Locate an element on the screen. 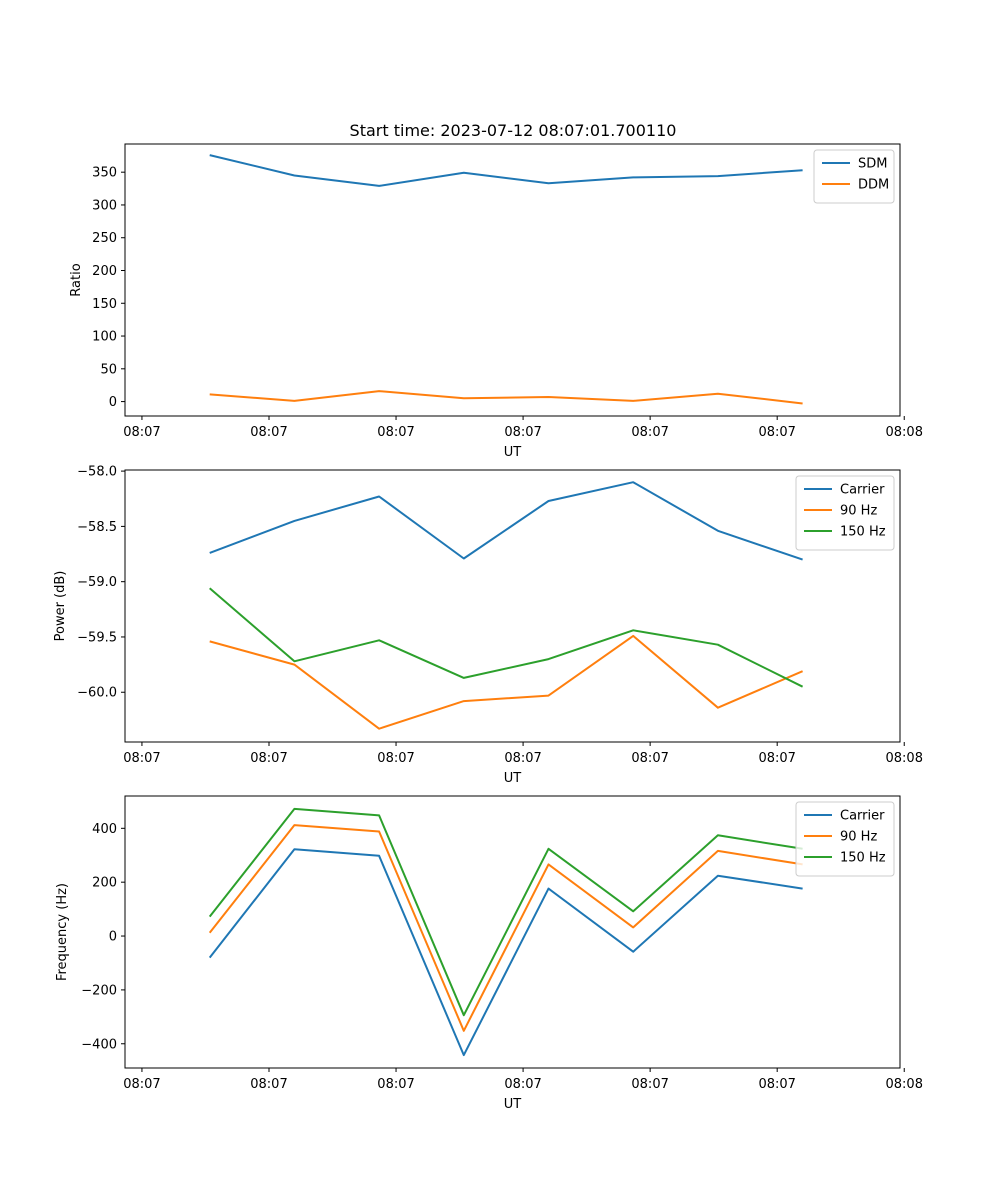 This screenshot has height=1200, width=1000. y-tick-label: 250 is located at coordinates (104, 238).